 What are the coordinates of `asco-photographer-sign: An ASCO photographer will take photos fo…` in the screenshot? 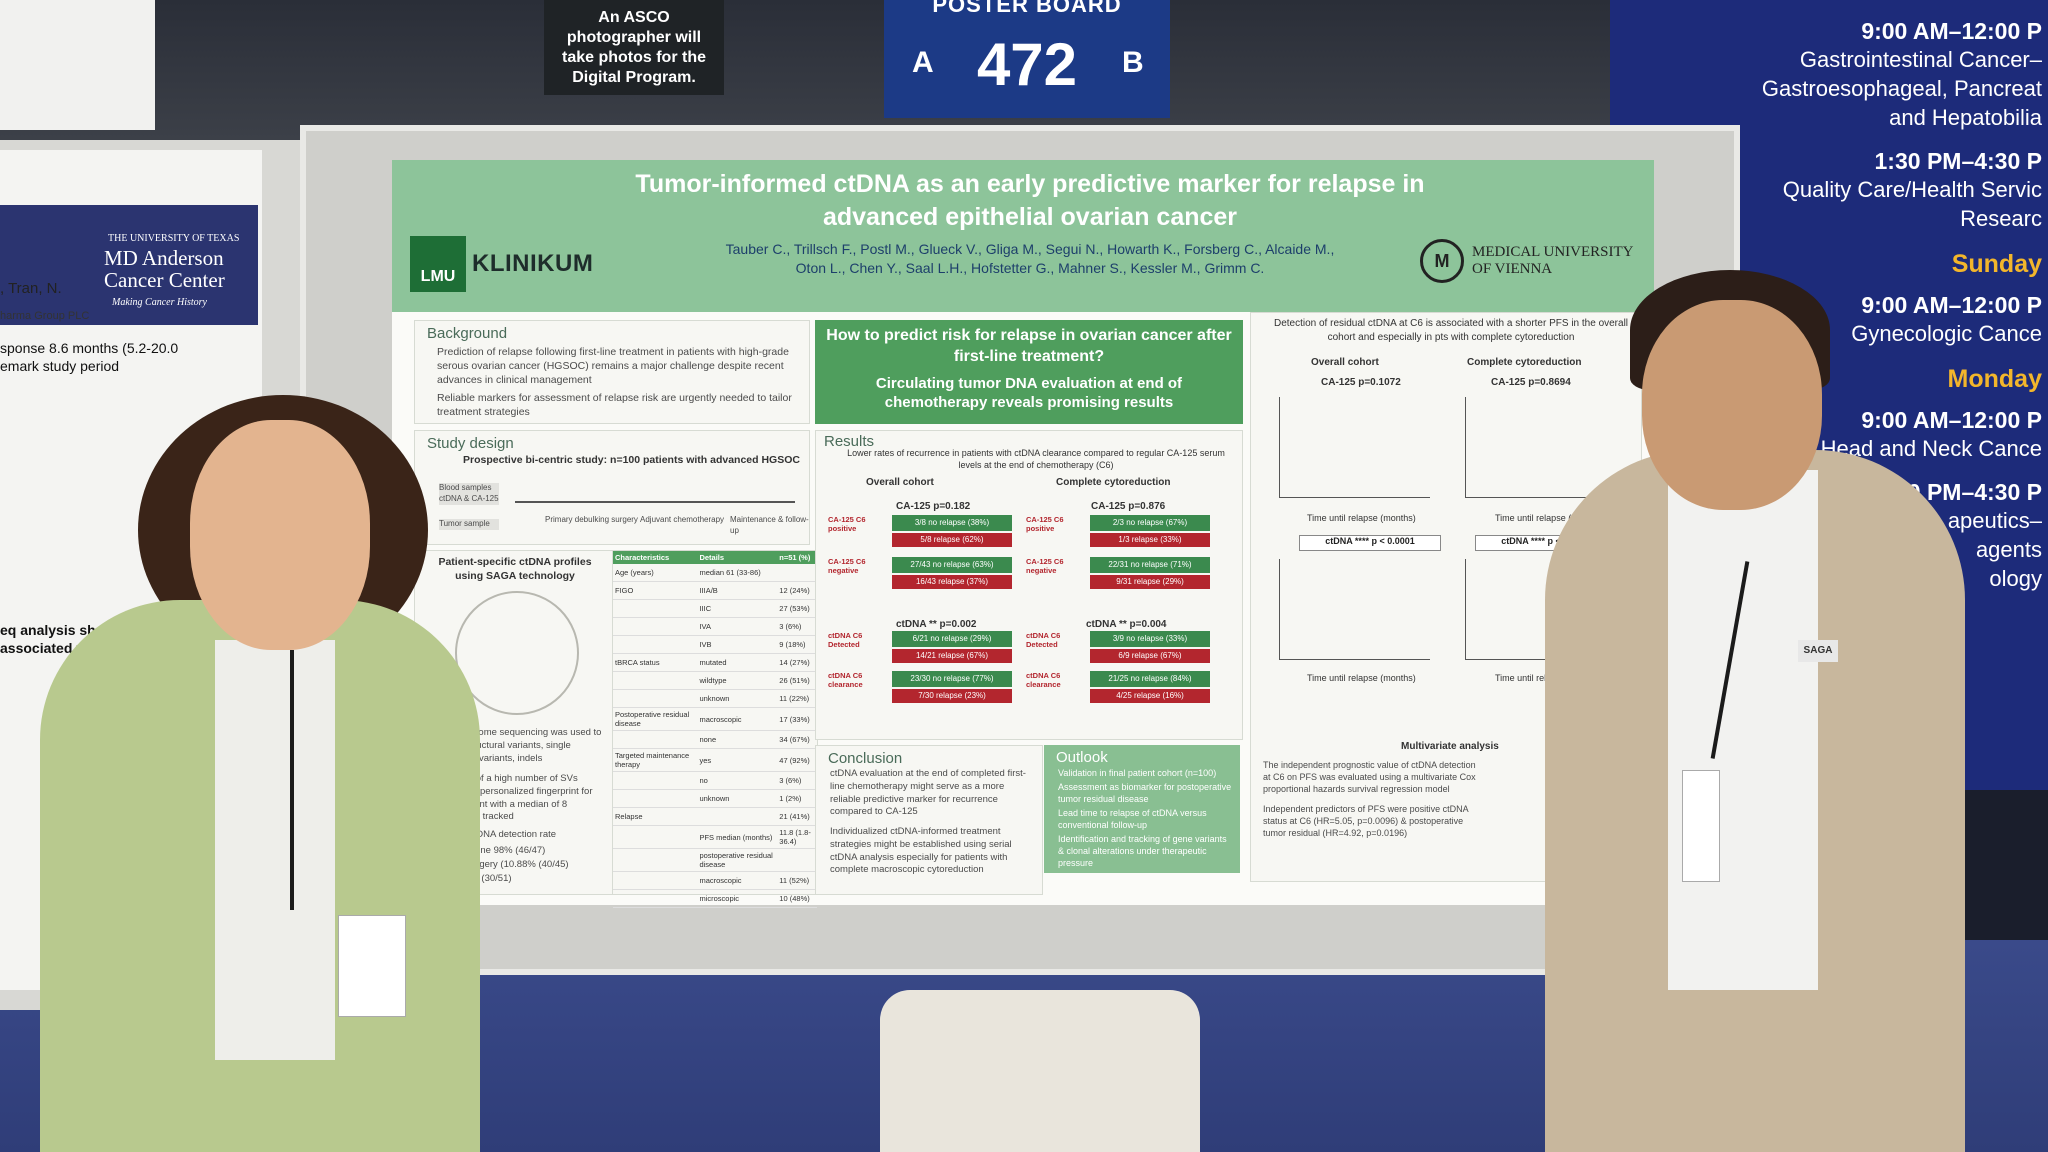 It's located at (634, 47).